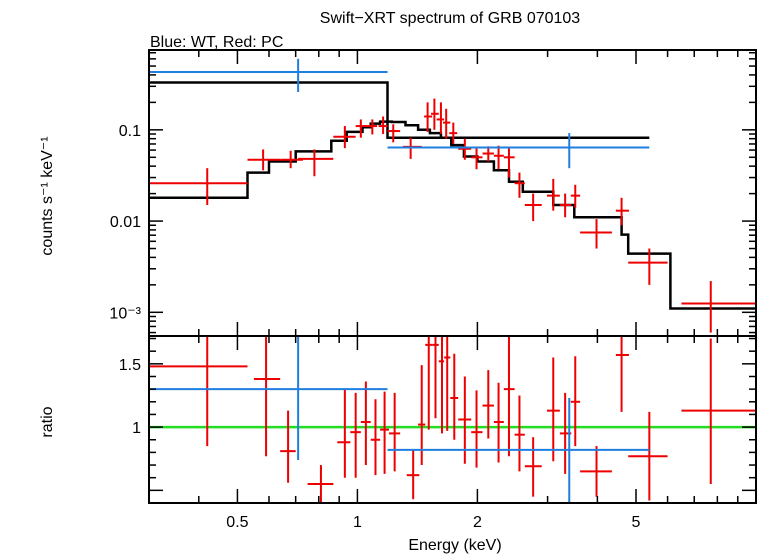  Describe the element at coordinates (237, 522) in the screenshot. I see `x-tick-label: 0.5` at that location.